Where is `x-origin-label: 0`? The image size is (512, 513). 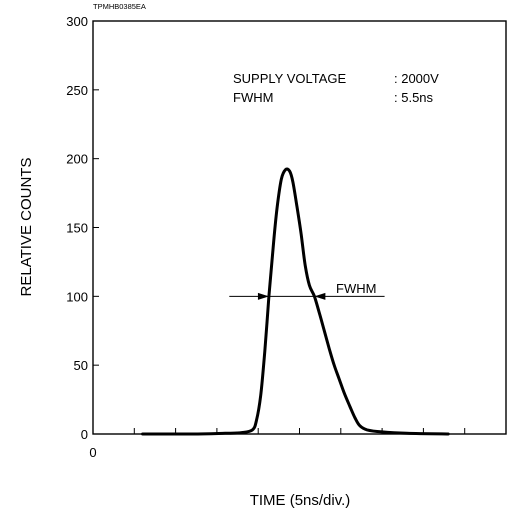
x-origin-label: 0 is located at coordinates (92, 452).